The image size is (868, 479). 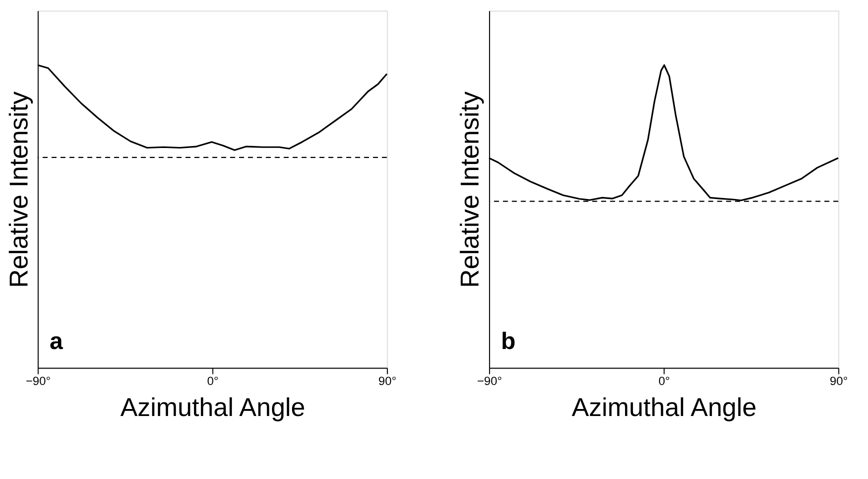 I want to click on annotation: b, so click(x=508, y=341).